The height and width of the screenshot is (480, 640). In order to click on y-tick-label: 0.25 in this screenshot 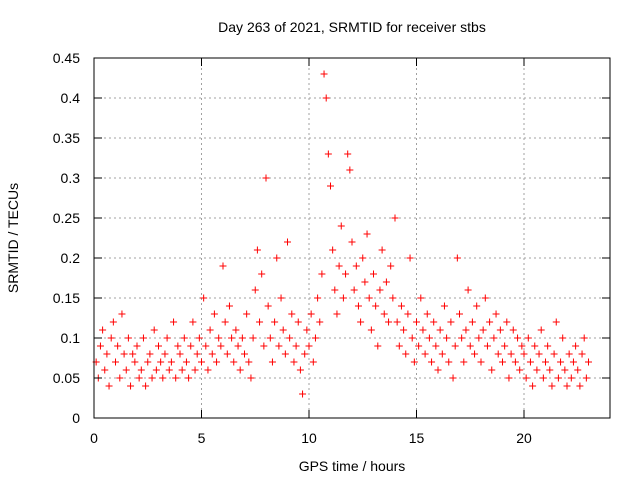, I will do `click(66, 218)`.